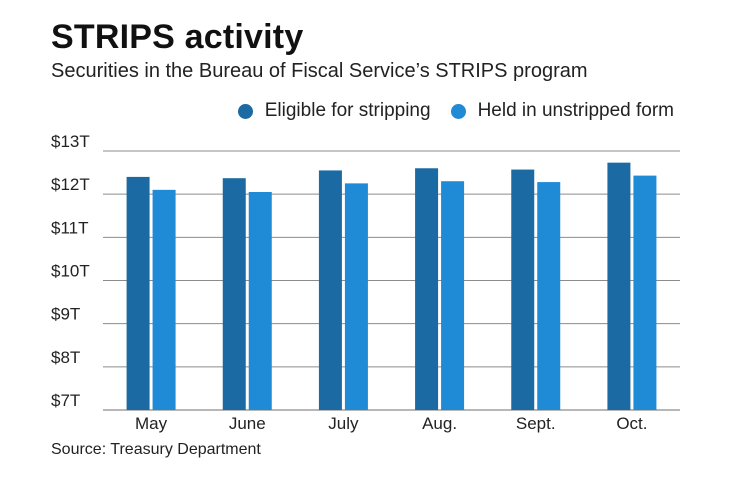  Describe the element at coordinates (247, 423) in the screenshot. I see `x-tick-label: June` at that location.